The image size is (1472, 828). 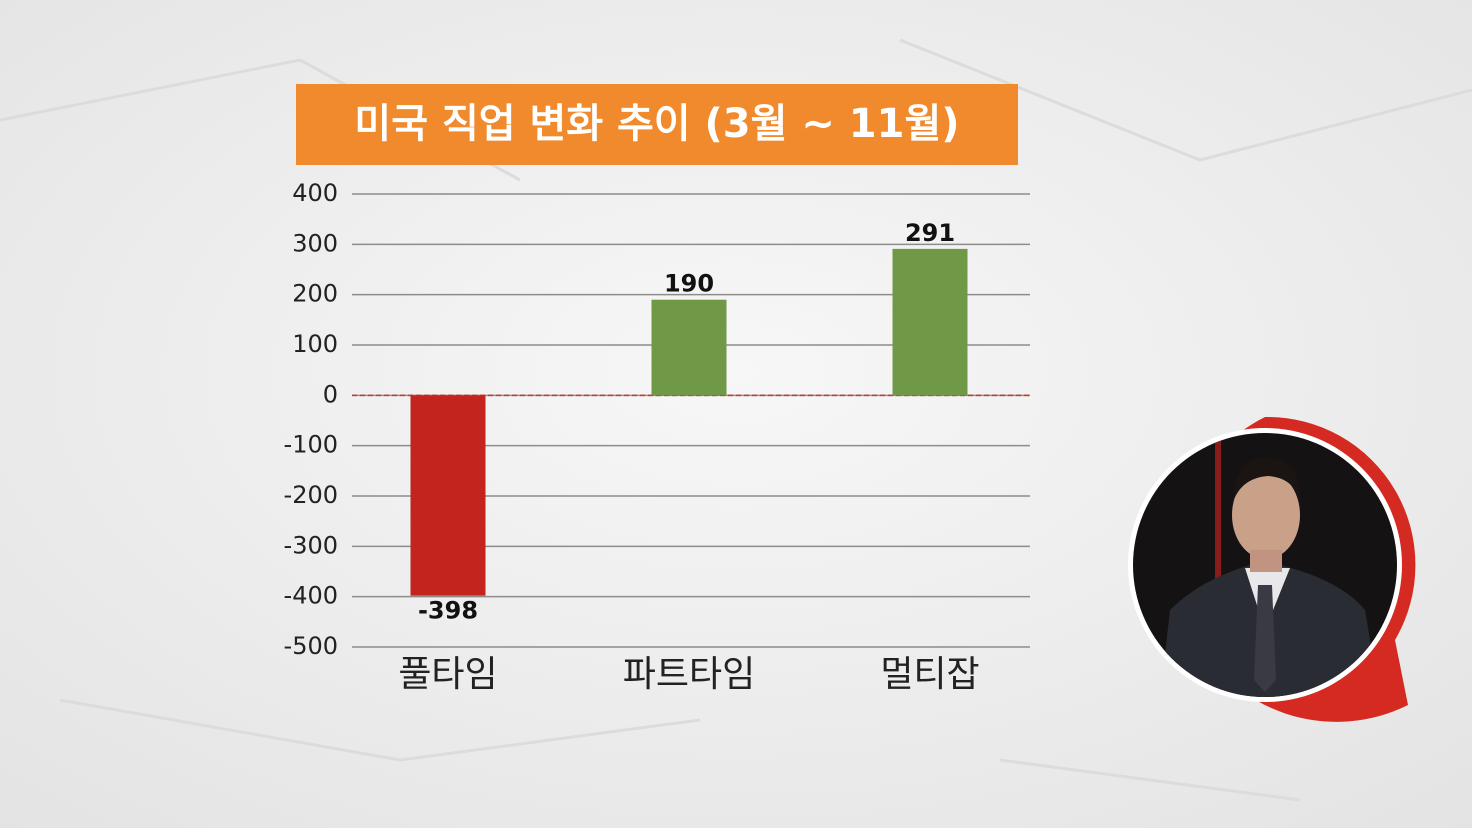 I want to click on y-tick-label: -400, so click(x=311, y=596).